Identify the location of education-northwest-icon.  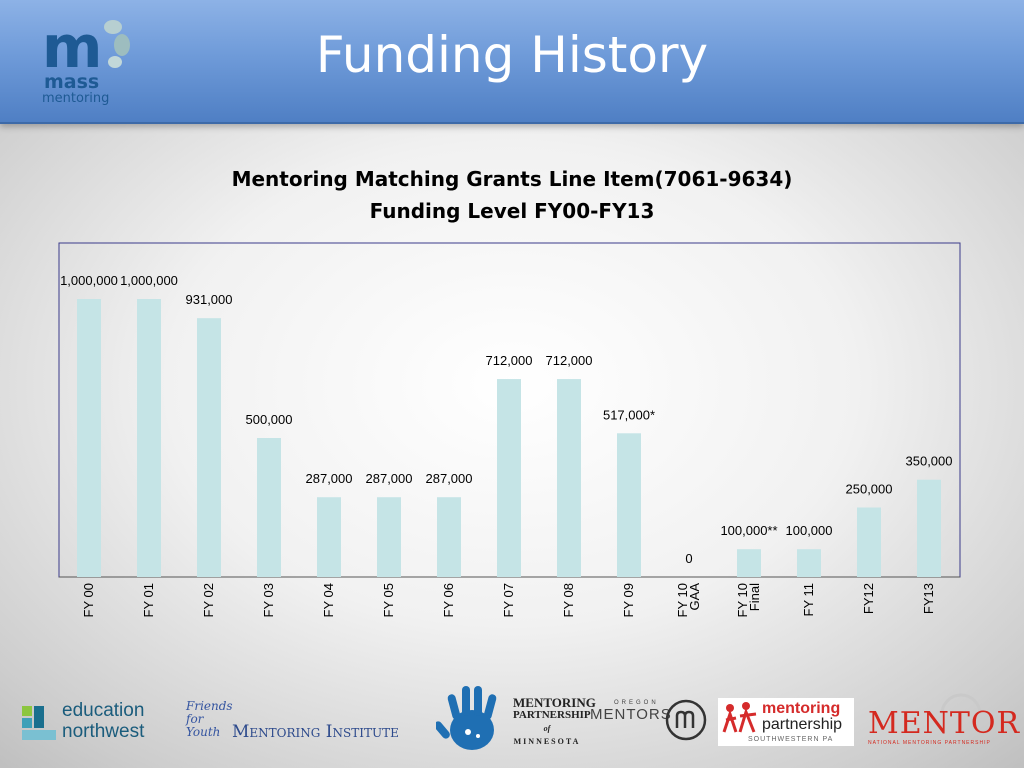
(39, 723).